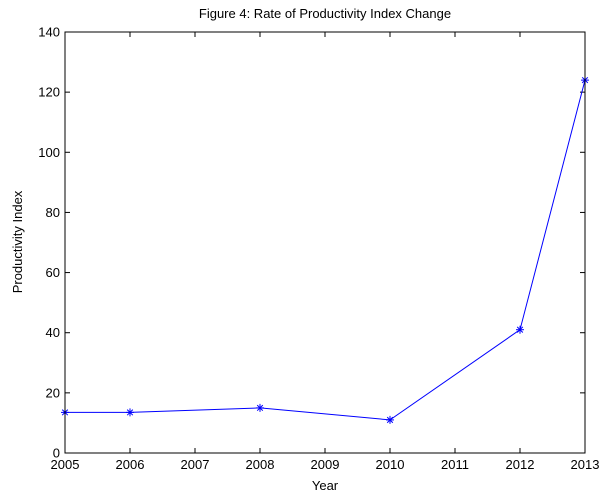 Image resolution: width=605 pixels, height=495 pixels. I want to click on x-tick-label: 2009, so click(325, 464).